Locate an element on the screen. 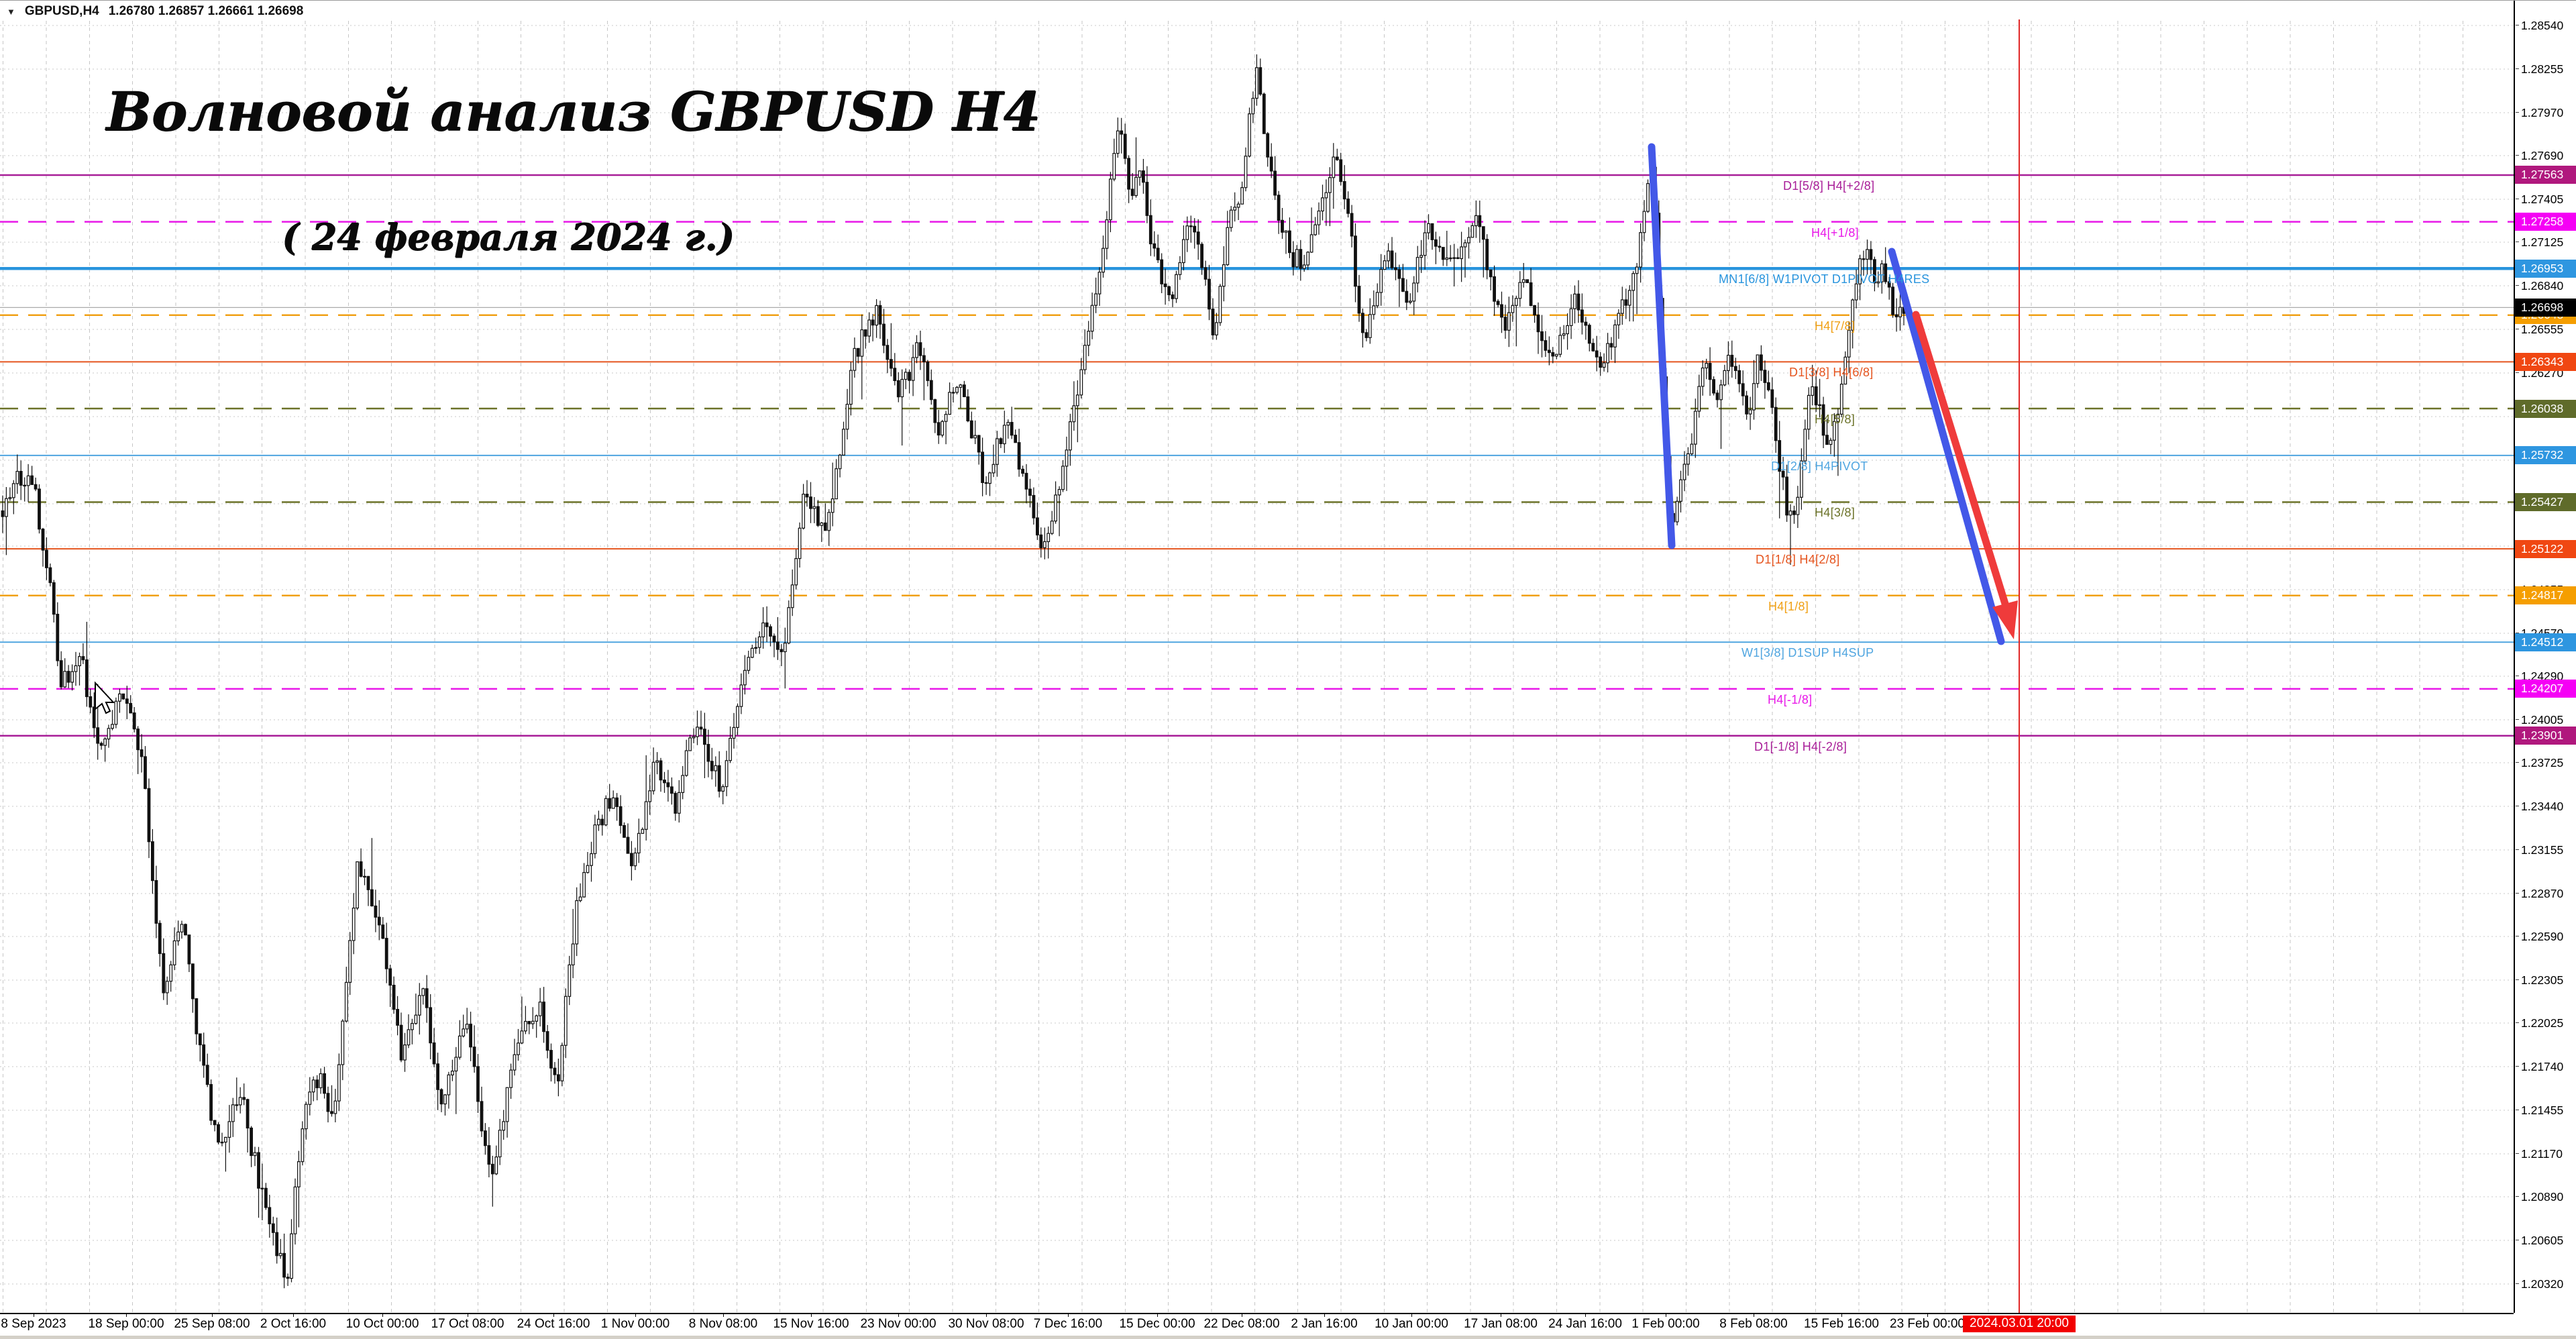  price-tick-label: 1.23155 is located at coordinates (2539, 850).